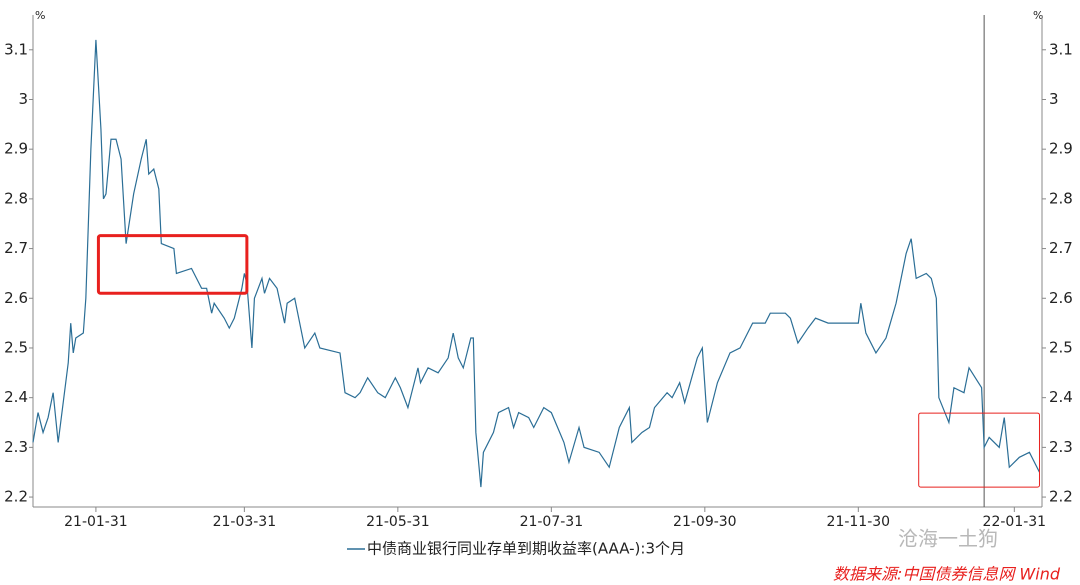  Describe the element at coordinates (1061, 397) in the screenshot. I see `y2-tick-label: 2.4` at that location.